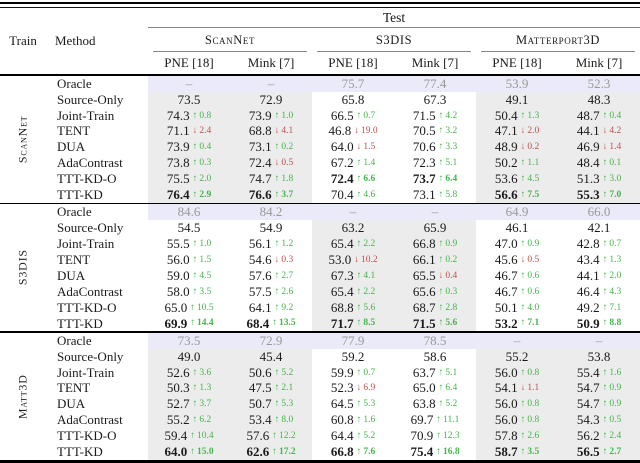 The height and width of the screenshot is (463, 640). Describe the element at coordinates (517, 195) in the screenshot. I see `metric-cell: 56.6 ↑ 7.5` at that location.